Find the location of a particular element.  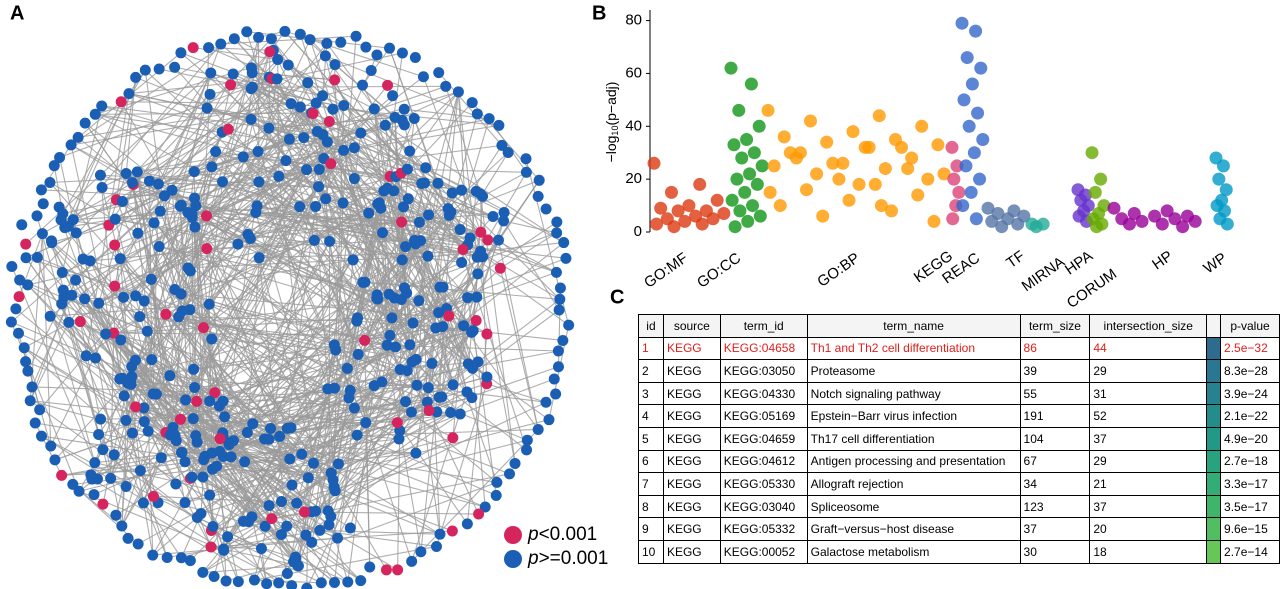

cell: 37 is located at coordinates (1055, 529).